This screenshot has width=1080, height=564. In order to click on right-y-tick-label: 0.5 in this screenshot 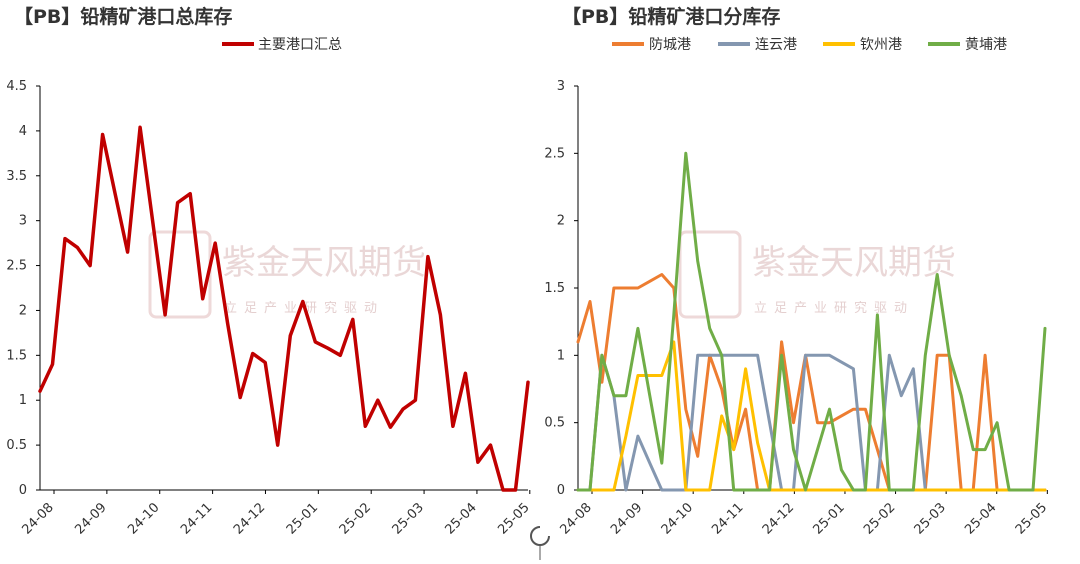, I will do `click(554, 423)`.